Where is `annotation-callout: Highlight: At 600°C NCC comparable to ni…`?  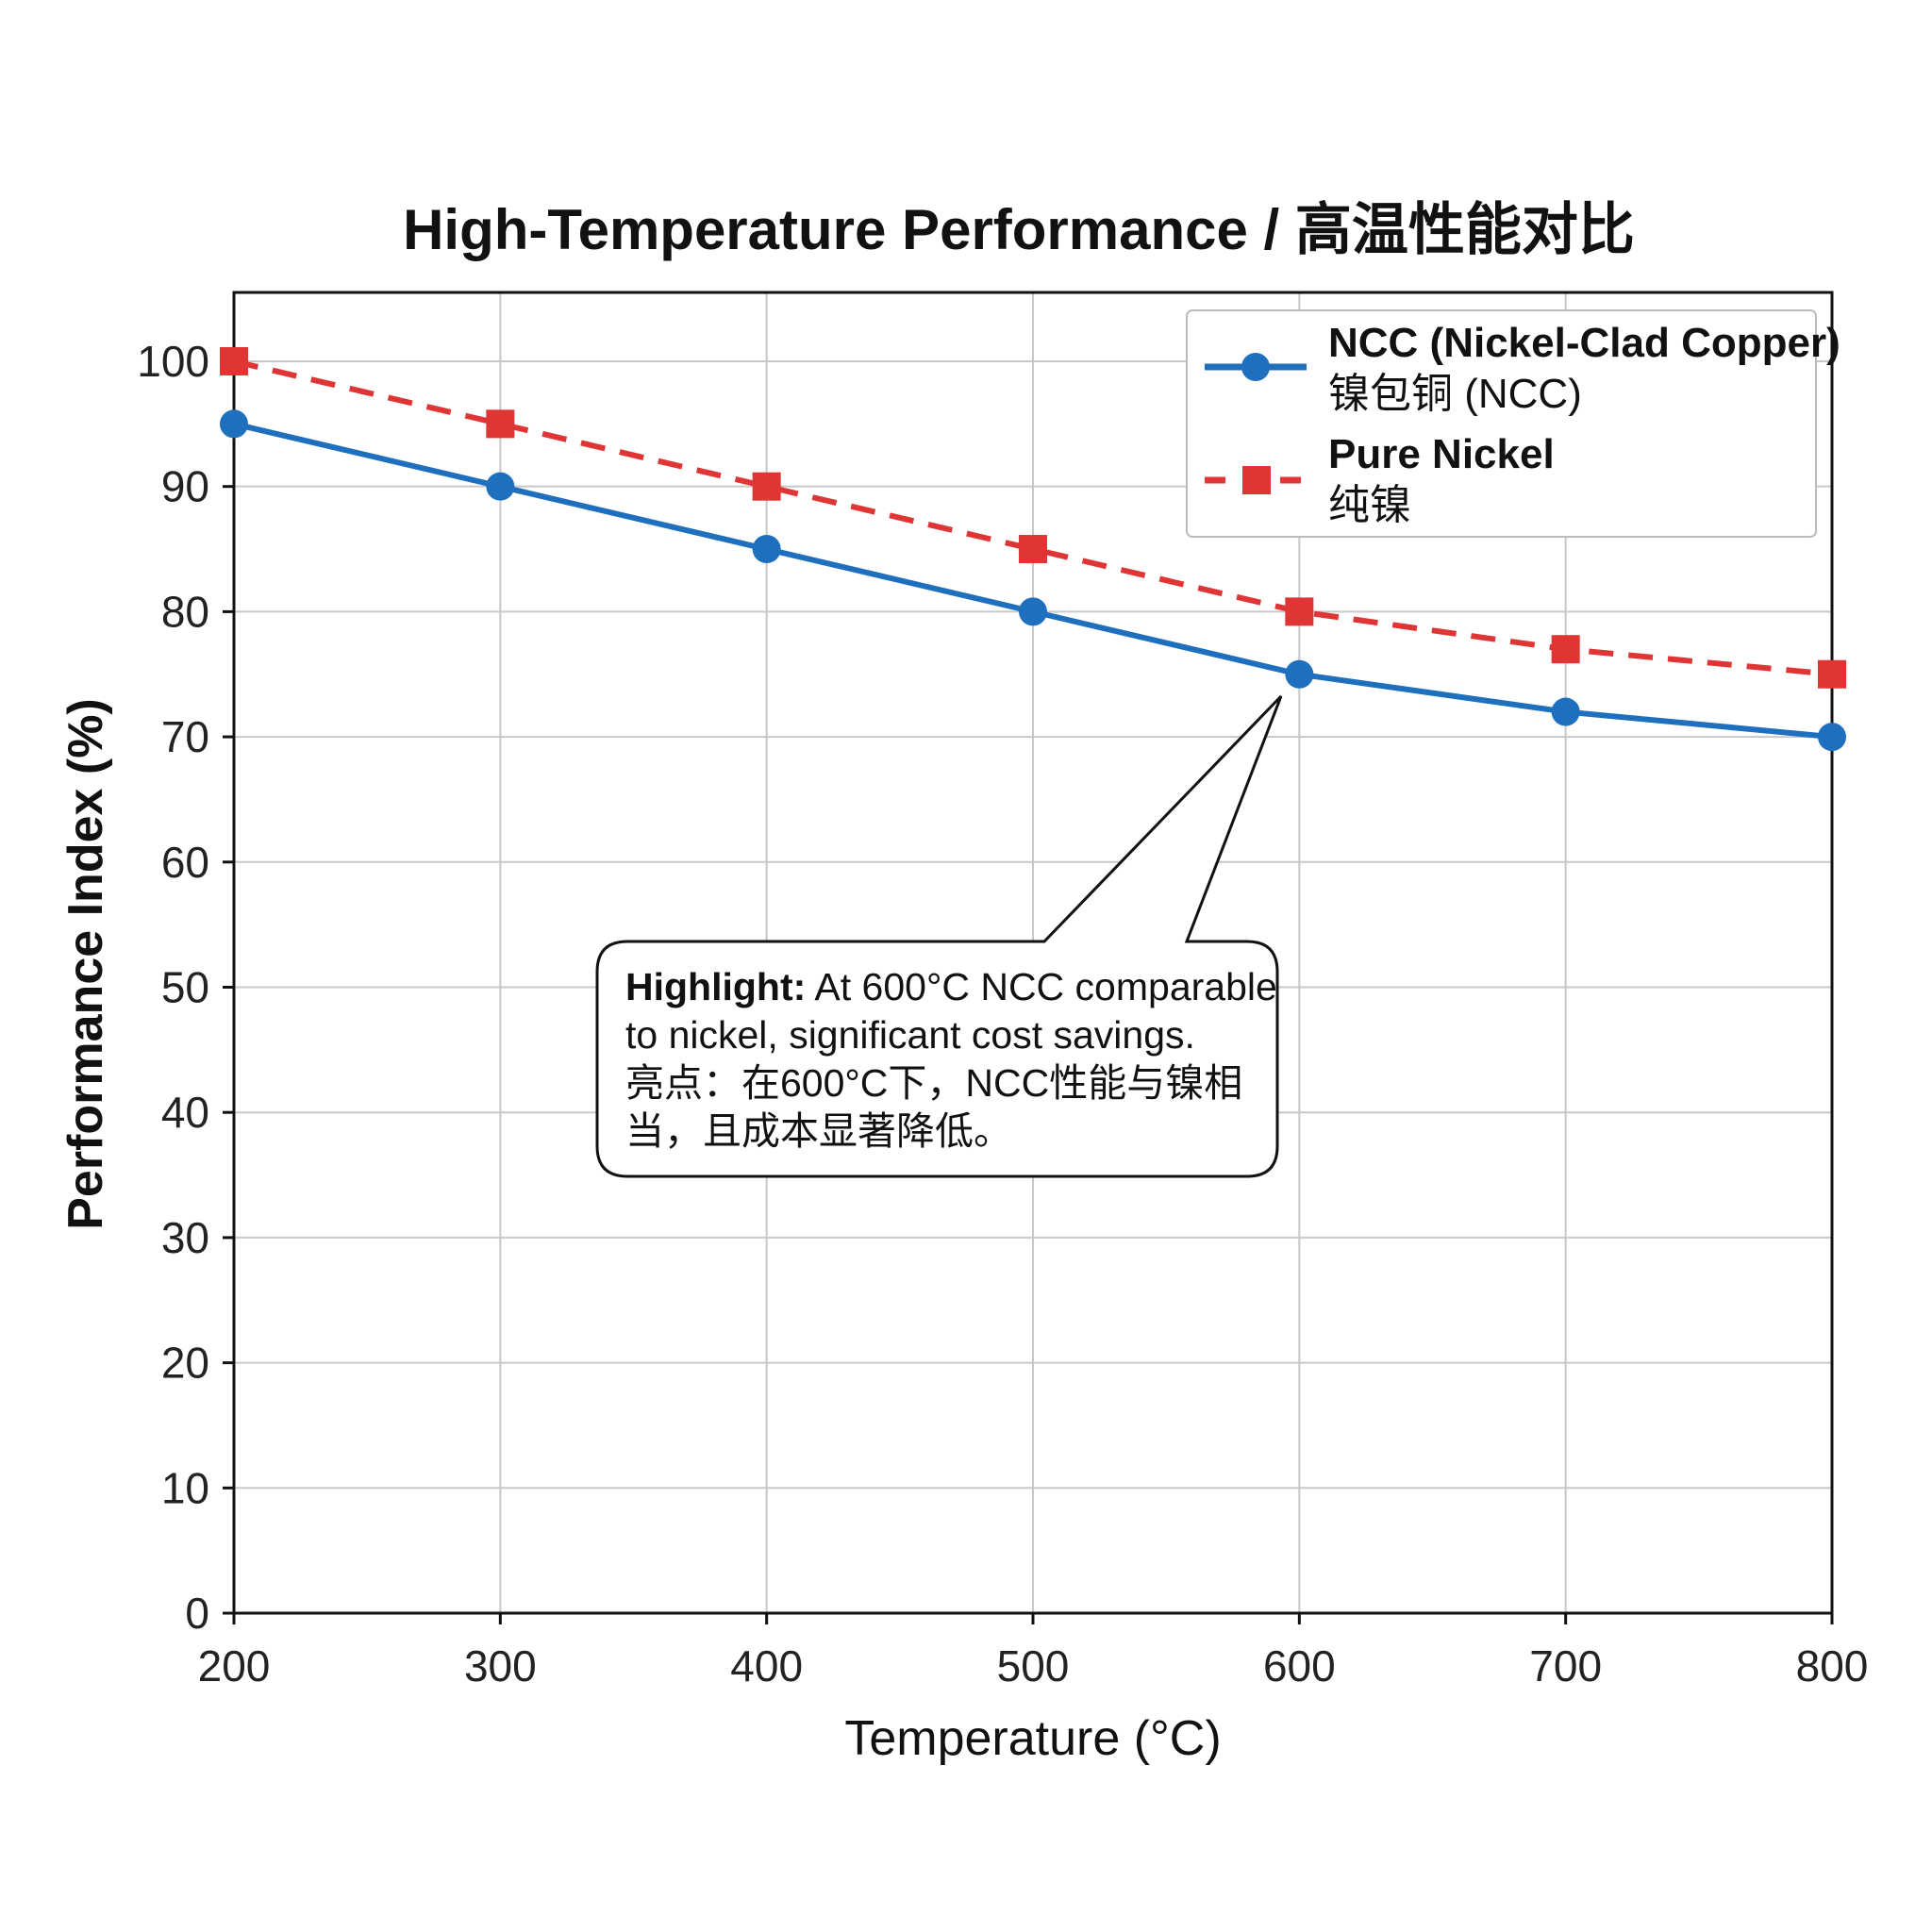 annotation-callout: Highlight: At 600°C NCC comparable to ni… is located at coordinates (939, 936).